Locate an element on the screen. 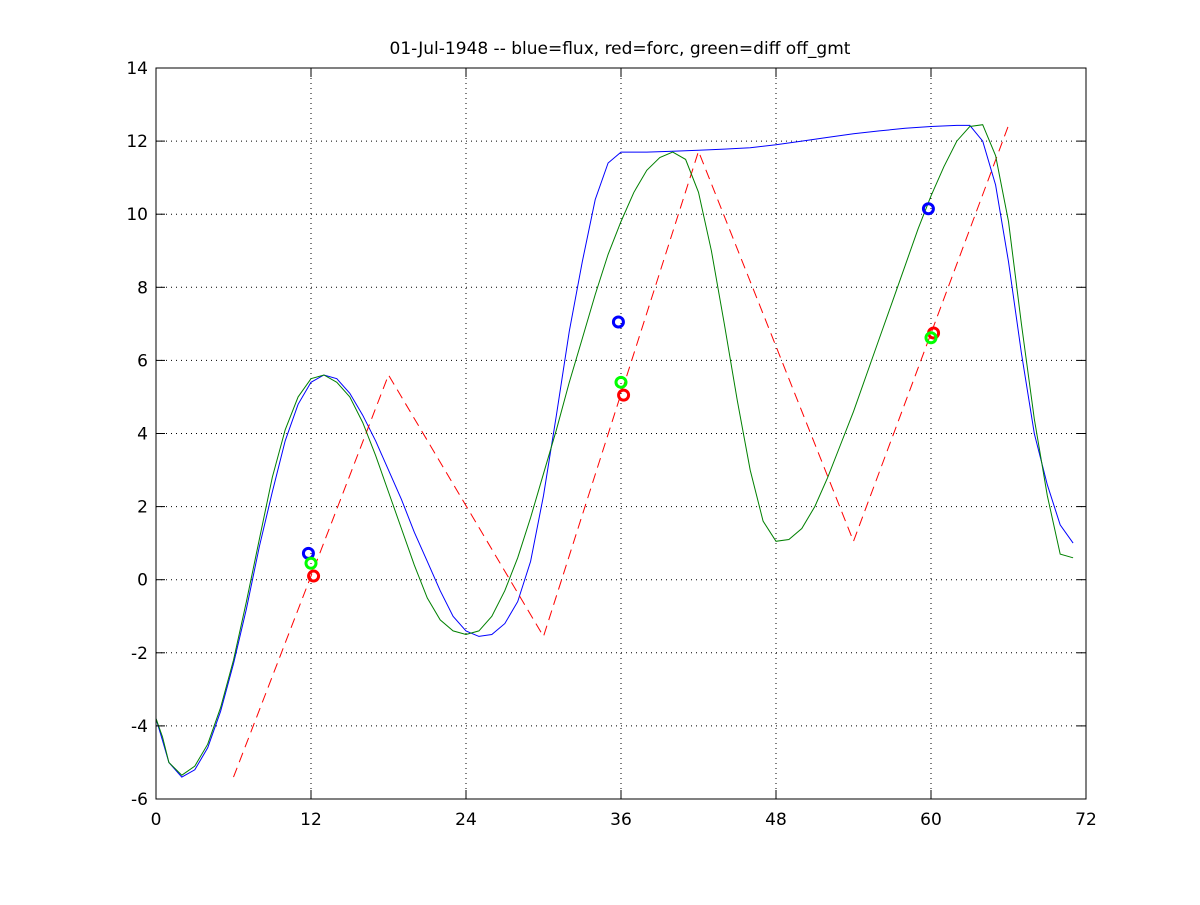  x-tick-label: 60 is located at coordinates (931, 820).